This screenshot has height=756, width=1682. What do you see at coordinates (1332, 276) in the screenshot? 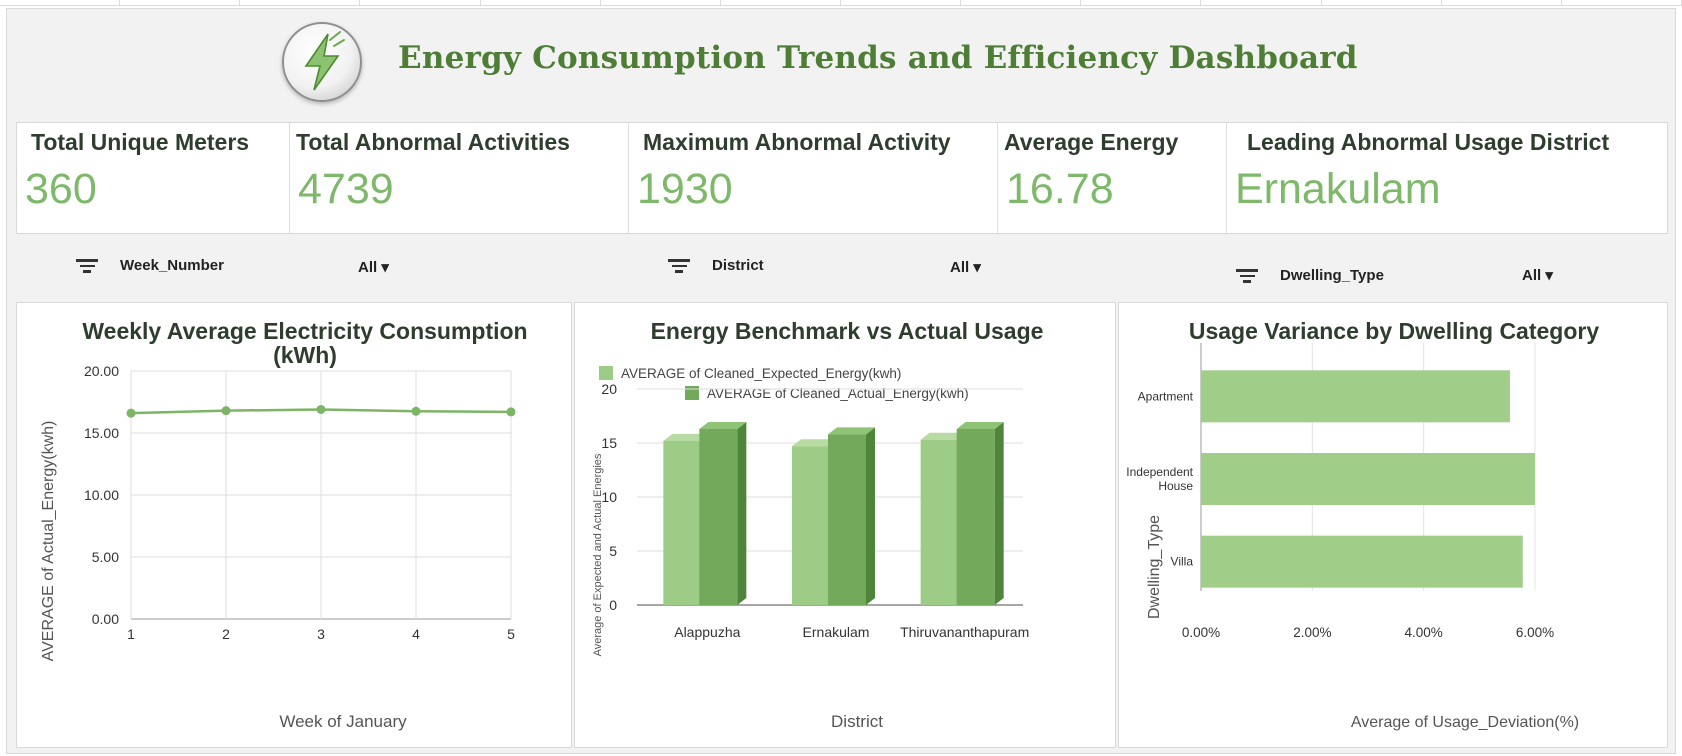
I see `filter-label: Dwelling_Type` at bounding box center [1332, 276].